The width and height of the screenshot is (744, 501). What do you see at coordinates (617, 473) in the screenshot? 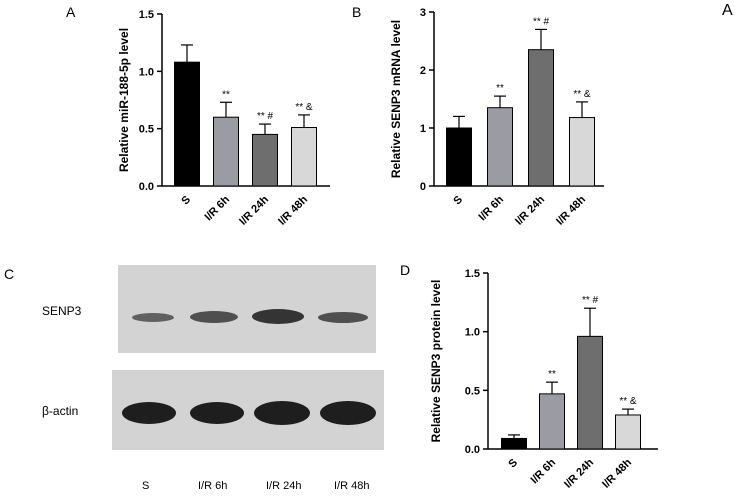
I see `x-tick-label: I/R 48h` at bounding box center [617, 473].